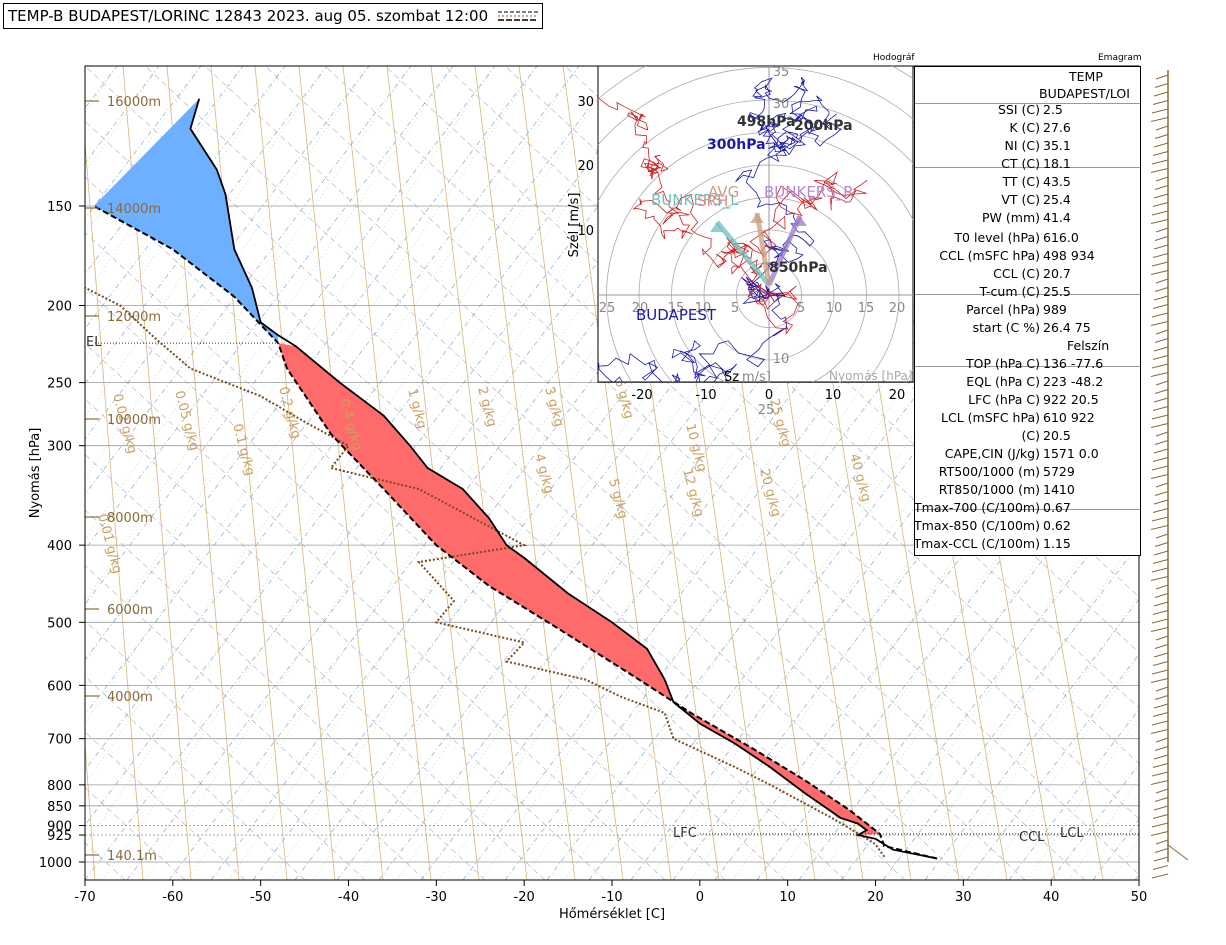 The height and width of the screenshot is (945, 1226). Describe the element at coordinates (543, 473) in the screenshot. I see `mixing-ratio-label: 4 g/kg` at that location.